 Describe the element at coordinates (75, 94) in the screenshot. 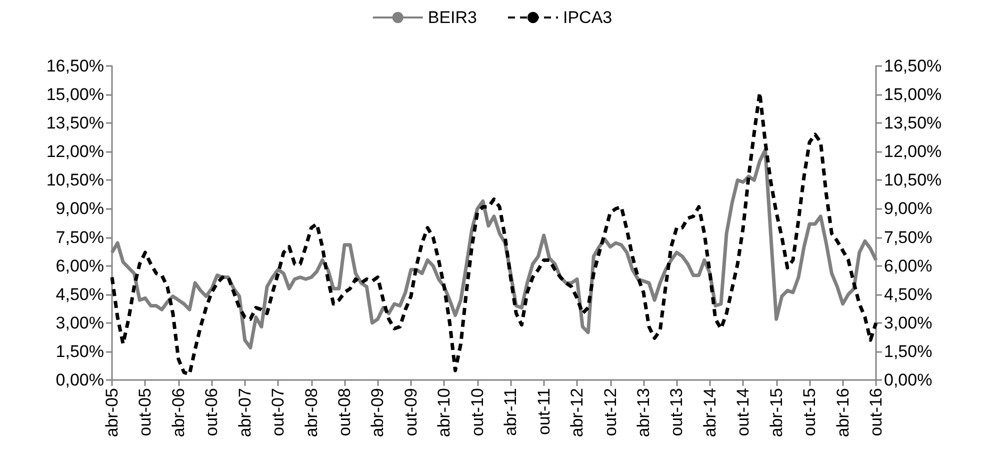

I see `y-tick-label: 15,00%` at that location.